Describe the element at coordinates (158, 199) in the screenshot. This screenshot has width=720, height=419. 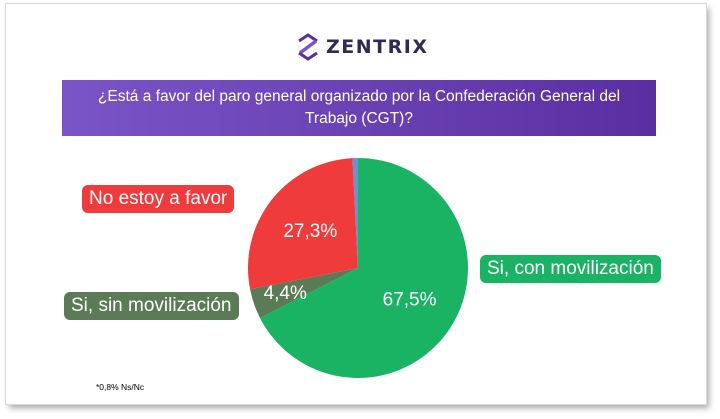
I see `label-no-a-favor: No estoy a favor` at that location.